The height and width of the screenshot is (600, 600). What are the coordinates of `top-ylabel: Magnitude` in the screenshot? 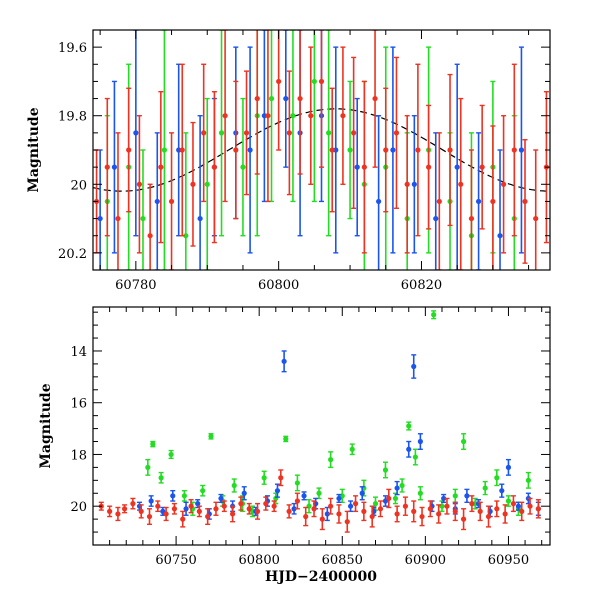 It's located at (34, 149).